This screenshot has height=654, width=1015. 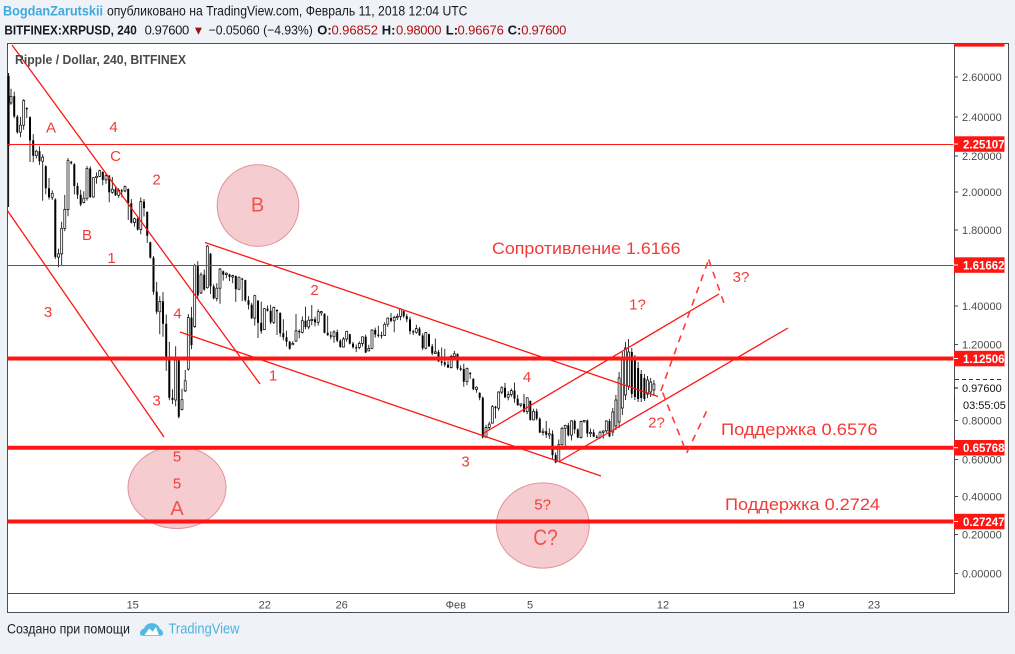 I want to click on svg-text: 1?, so click(x=637, y=305).